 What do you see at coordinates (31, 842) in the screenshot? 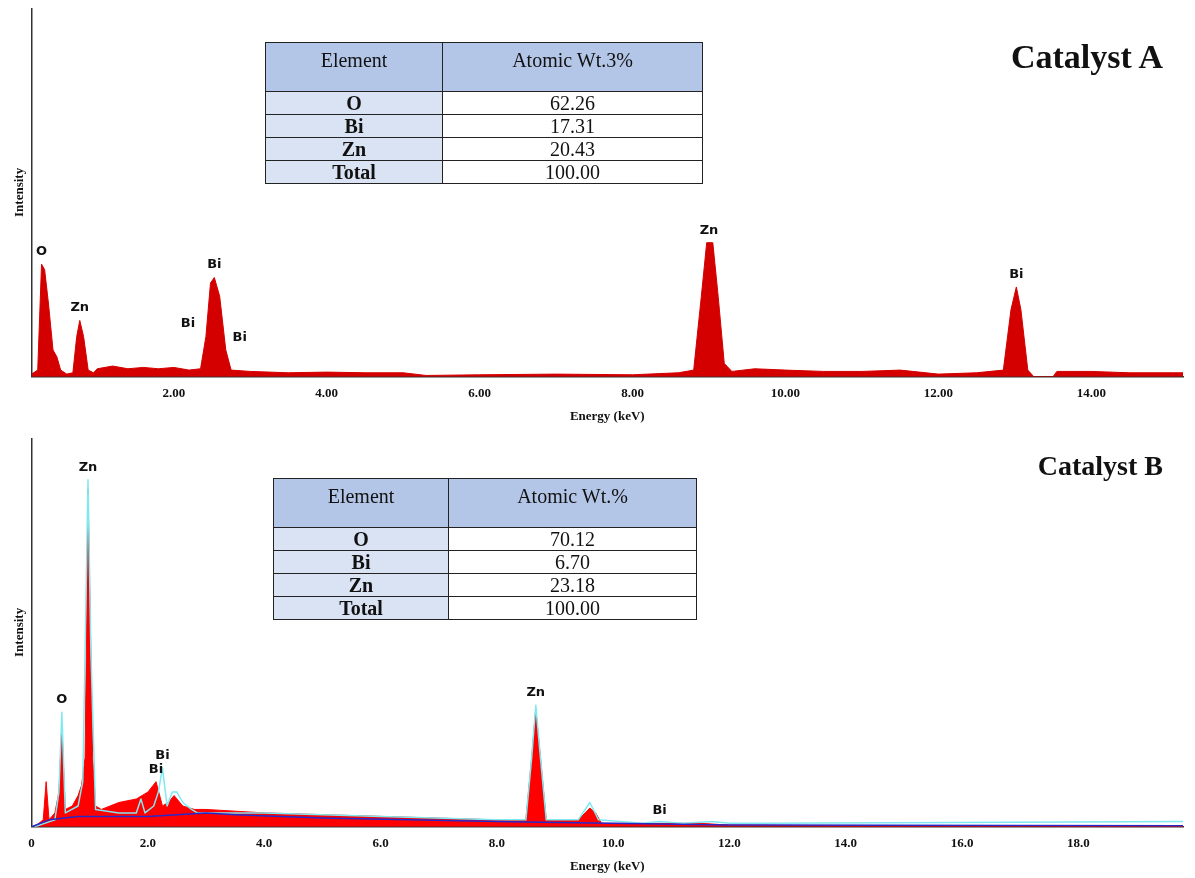
I see `x-tick-label: 0` at bounding box center [31, 842].